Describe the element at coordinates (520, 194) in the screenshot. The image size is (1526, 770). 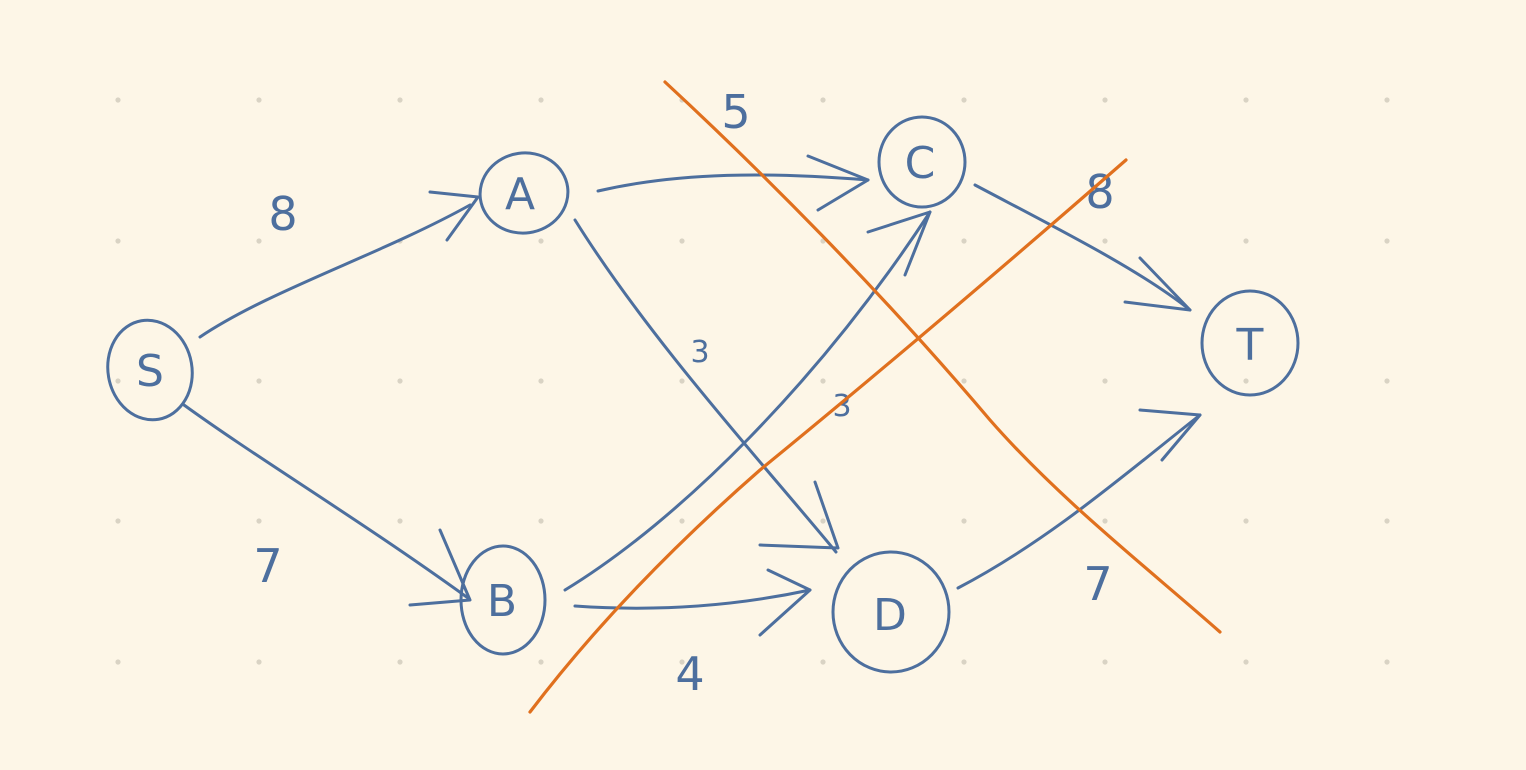
I see `node-a-label: A` at that location.